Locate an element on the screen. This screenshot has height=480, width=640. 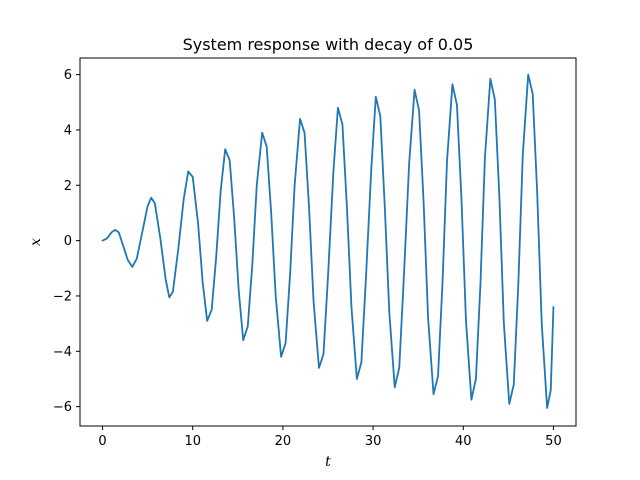
x-tick-label: 30 is located at coordinates (373, 441).